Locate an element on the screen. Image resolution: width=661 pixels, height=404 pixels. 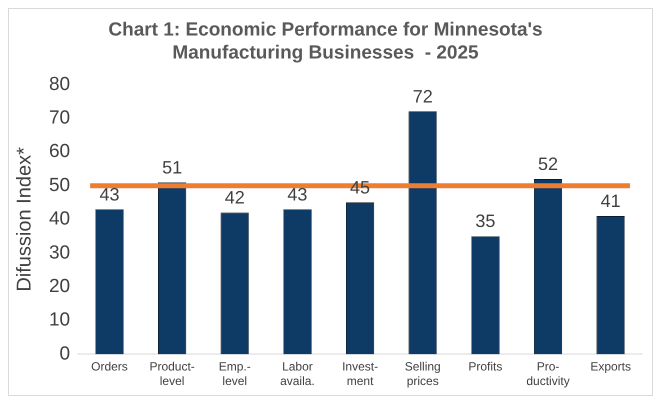
y-tick-label: 40 is located at coordinates (59, 219).